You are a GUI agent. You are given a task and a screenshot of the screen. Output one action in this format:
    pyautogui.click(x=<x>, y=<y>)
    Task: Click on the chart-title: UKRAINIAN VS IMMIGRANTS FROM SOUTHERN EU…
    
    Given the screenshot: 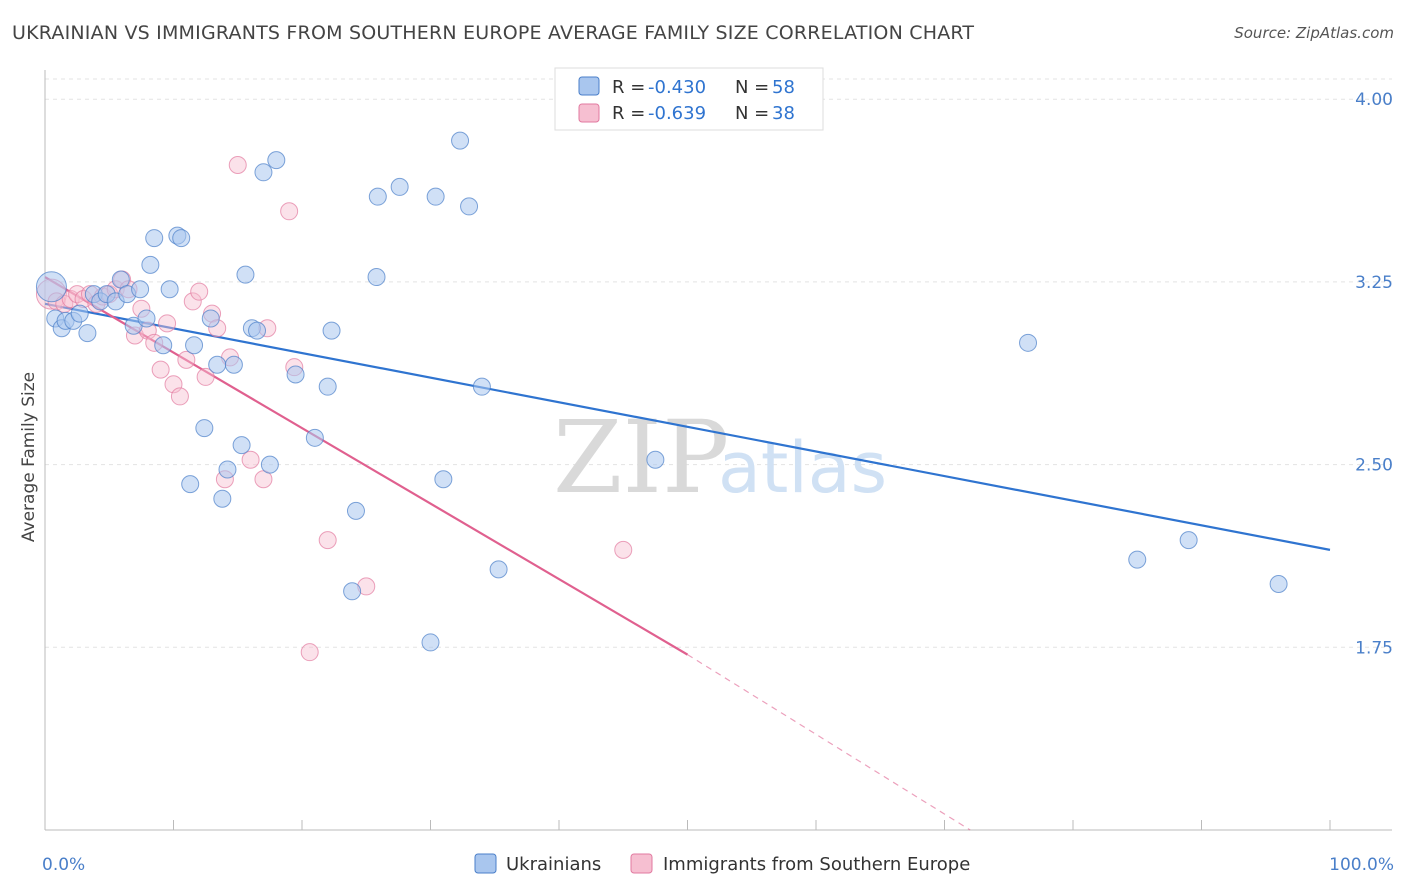 What is the action you would take?
    pyautogui.click(x=493, y=33)
    